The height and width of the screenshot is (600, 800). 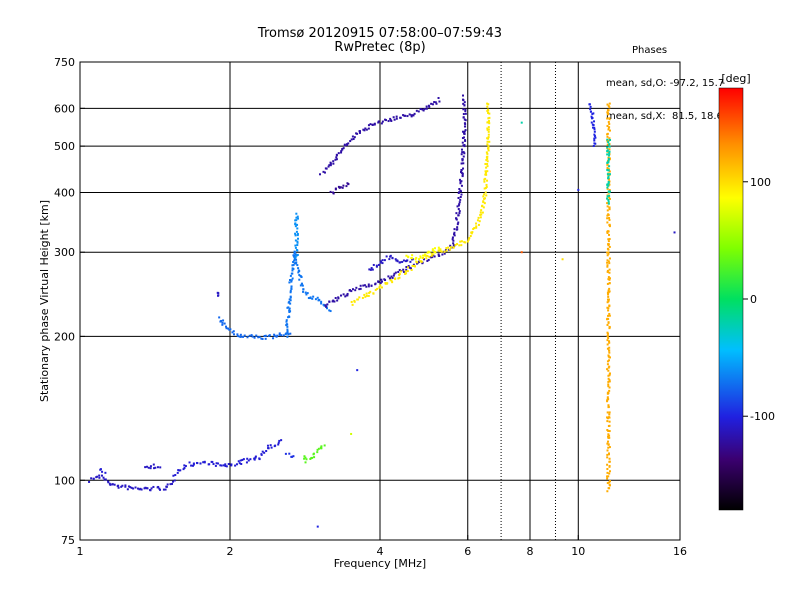 What do you see at coordinates (69, 301) in the screenshot?
I see `y-axis: 75 100 200 300 400 500 600 750` at bounding box center [69, 301].